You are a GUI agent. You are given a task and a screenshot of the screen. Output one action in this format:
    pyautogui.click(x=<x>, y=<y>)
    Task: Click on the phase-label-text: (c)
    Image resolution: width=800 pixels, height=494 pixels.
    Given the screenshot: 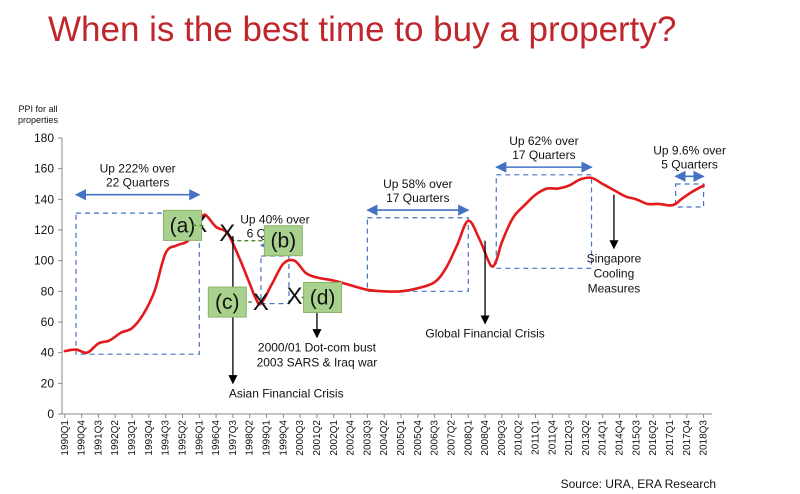 What is the action you would take?
    pyautogui.click(x=227, y=302)
    